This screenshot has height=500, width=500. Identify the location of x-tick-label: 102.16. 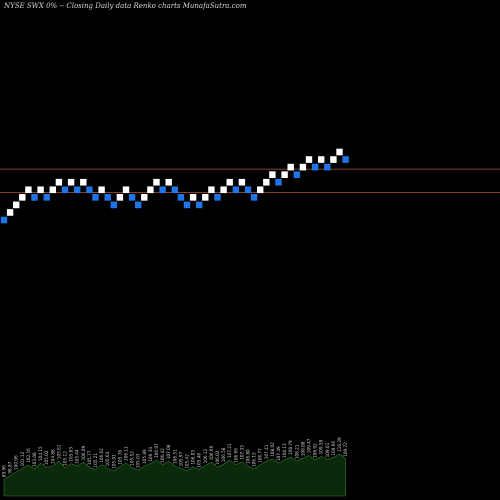
(28, 455).